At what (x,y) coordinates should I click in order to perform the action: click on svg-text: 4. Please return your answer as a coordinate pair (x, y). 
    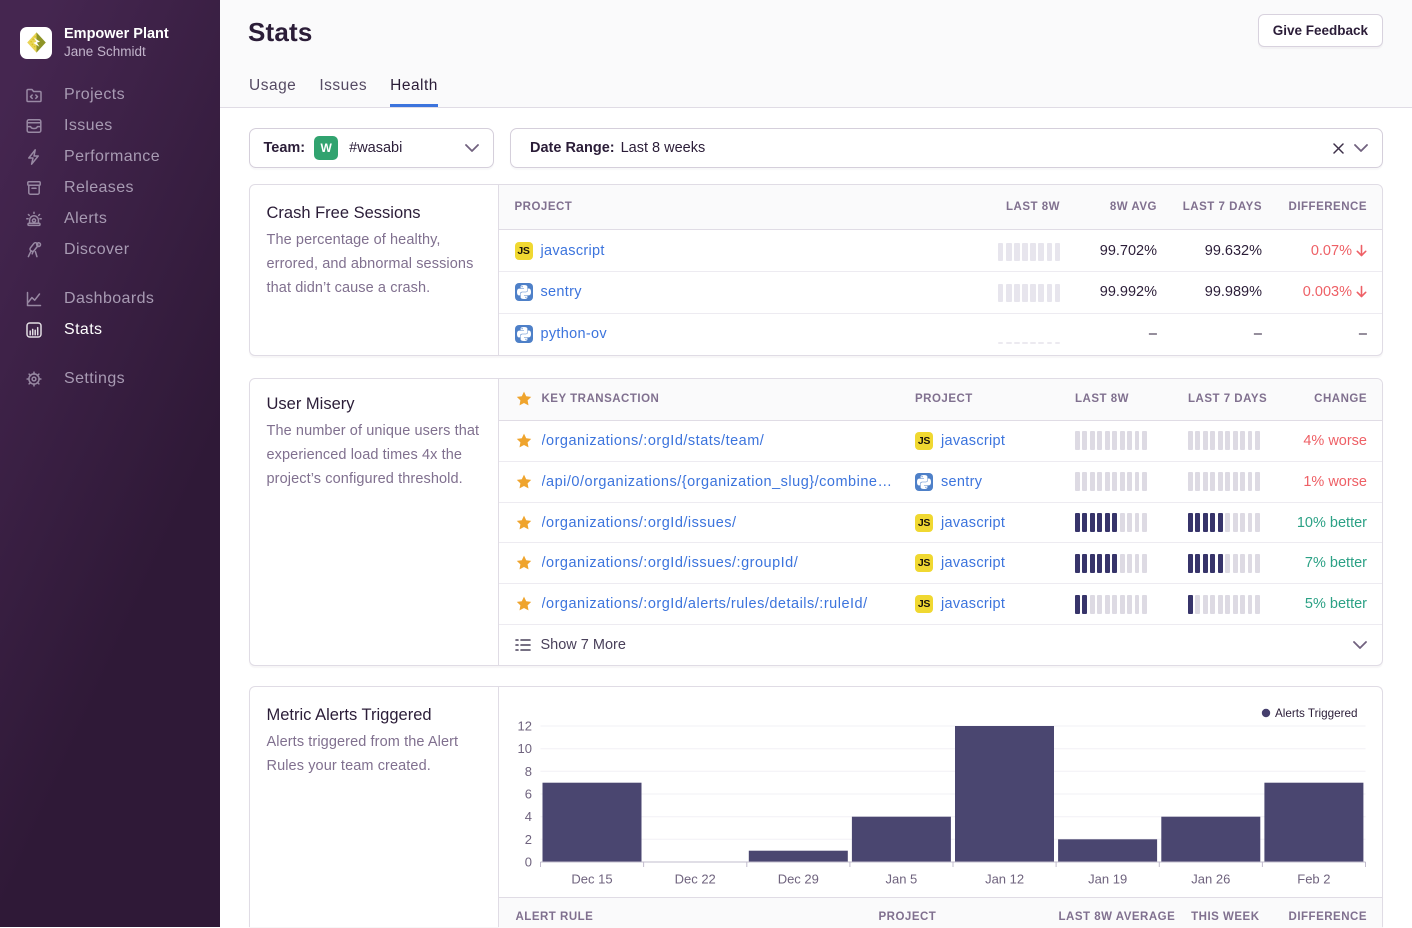
    Looking at the image, I should click on (527, 816).